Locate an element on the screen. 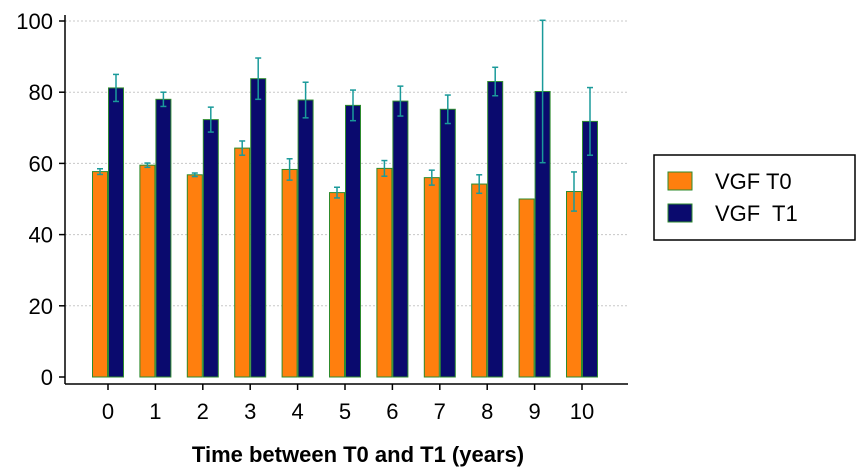  legend: VGF T0 VGF T1 is located at coordinates (754, 197).